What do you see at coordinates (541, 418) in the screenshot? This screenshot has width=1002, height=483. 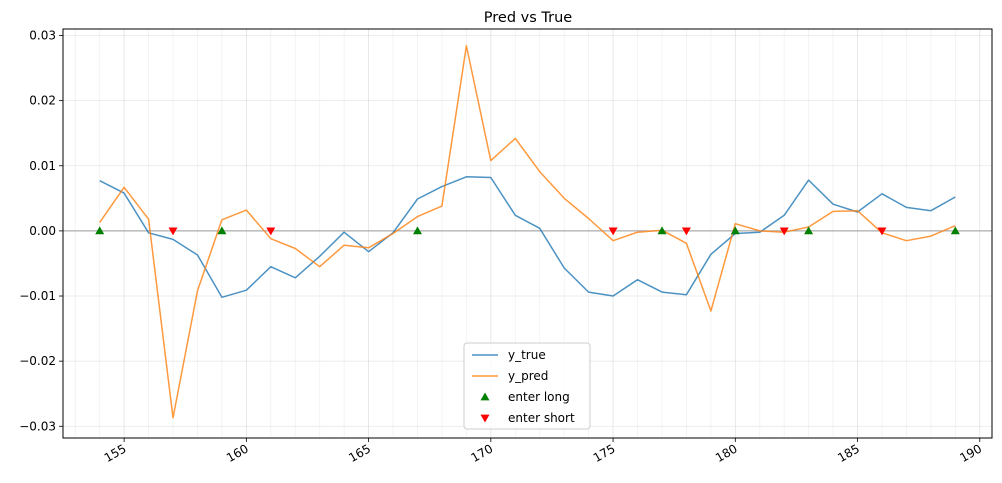 I see `legend-label: enter short` at bounding box center [541, 418].